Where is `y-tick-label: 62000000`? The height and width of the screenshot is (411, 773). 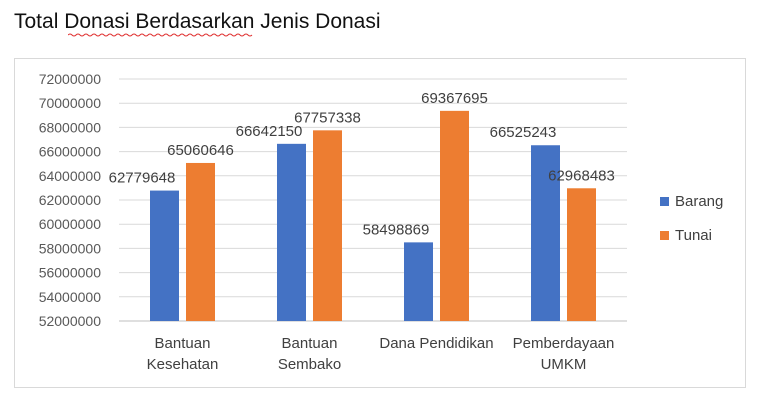 y-tick-label: 62000000 is located at coordinates (70, 200).